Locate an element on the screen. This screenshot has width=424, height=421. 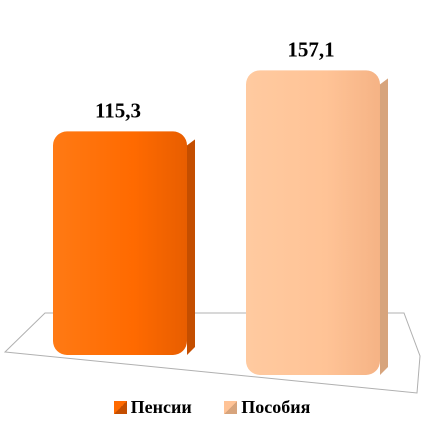
data-label-pensii: 115,3 is located at coordinates (118, 110).